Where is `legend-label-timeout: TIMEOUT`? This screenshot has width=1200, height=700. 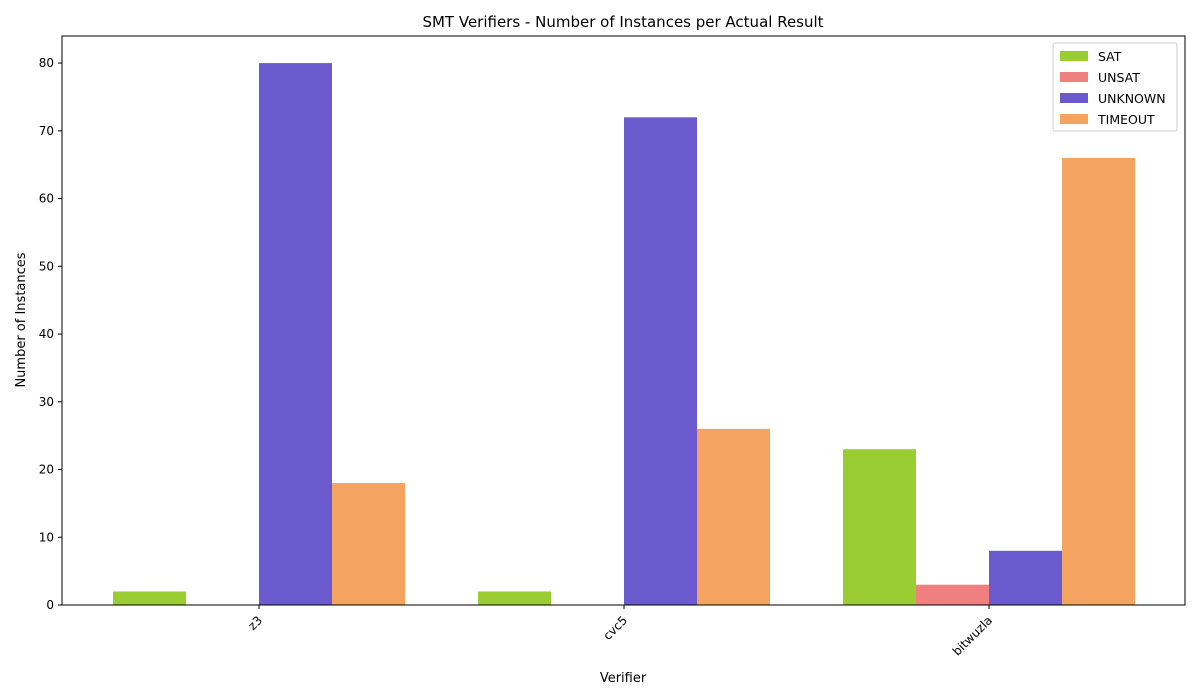 legend-label-timeout: TIMEOUT is located at coordinates (1126, 119).